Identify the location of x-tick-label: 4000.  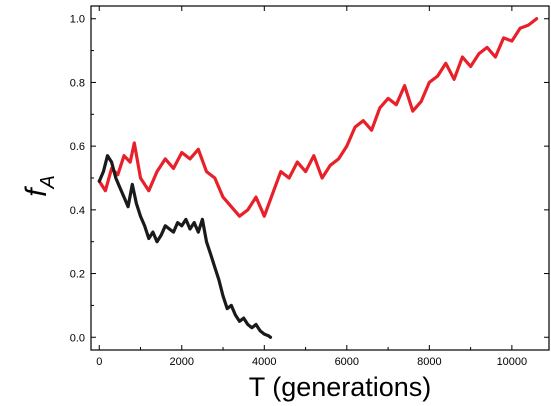
(264, 362).